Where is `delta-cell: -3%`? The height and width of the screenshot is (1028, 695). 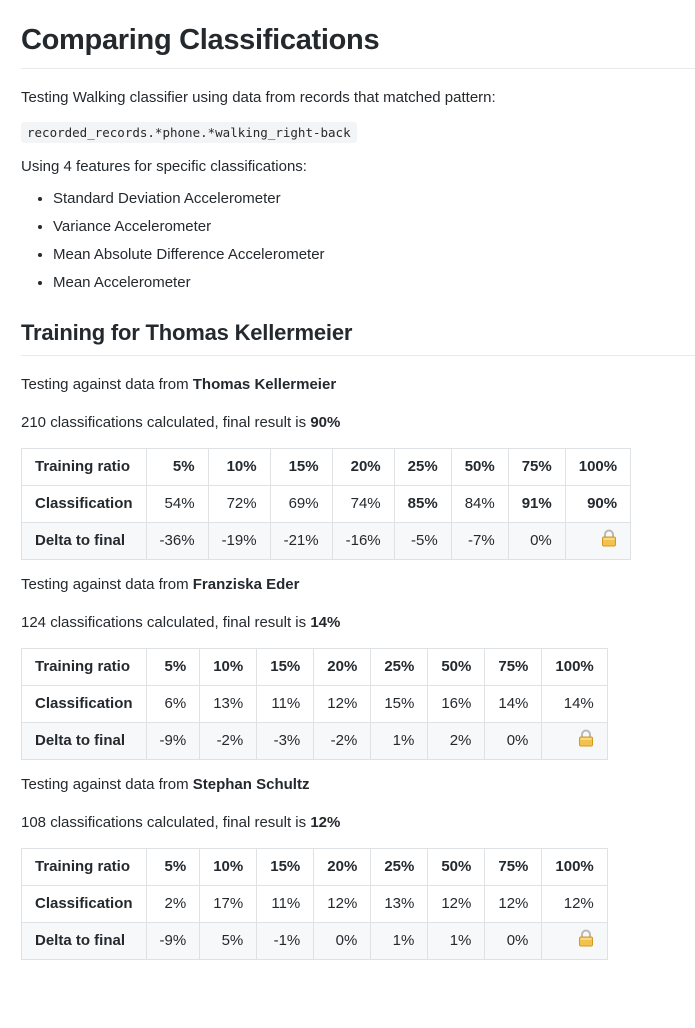 delta-cell: -3% is located at coordinates (285, 741).